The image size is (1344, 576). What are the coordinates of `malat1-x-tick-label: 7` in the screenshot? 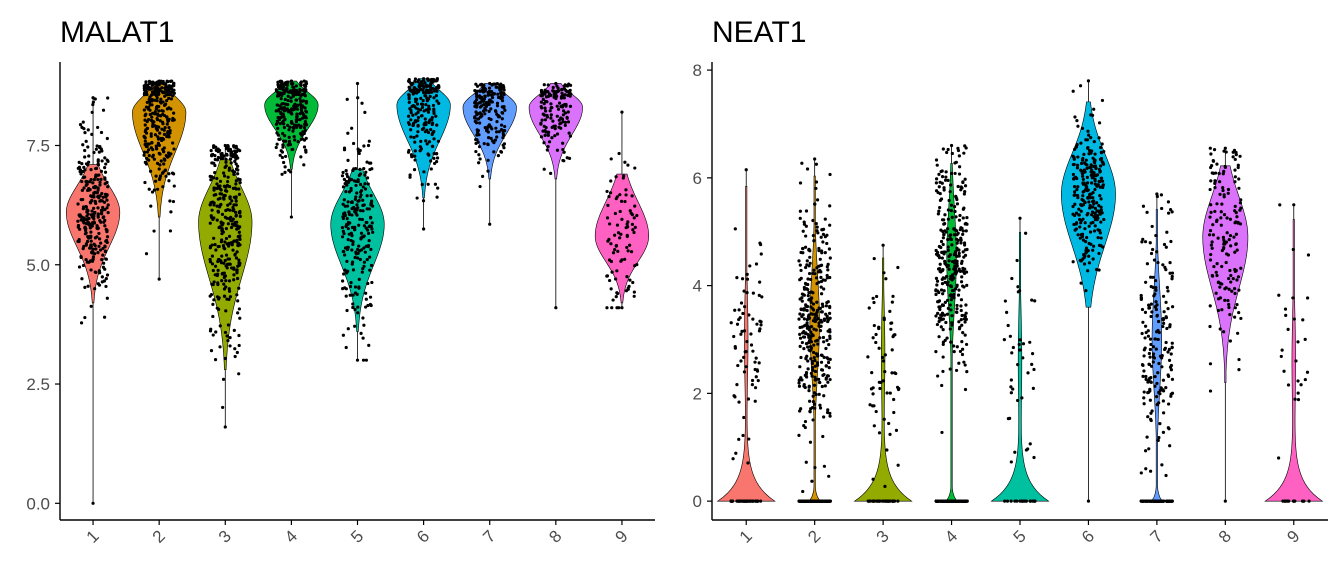 It's located at (489, 537).